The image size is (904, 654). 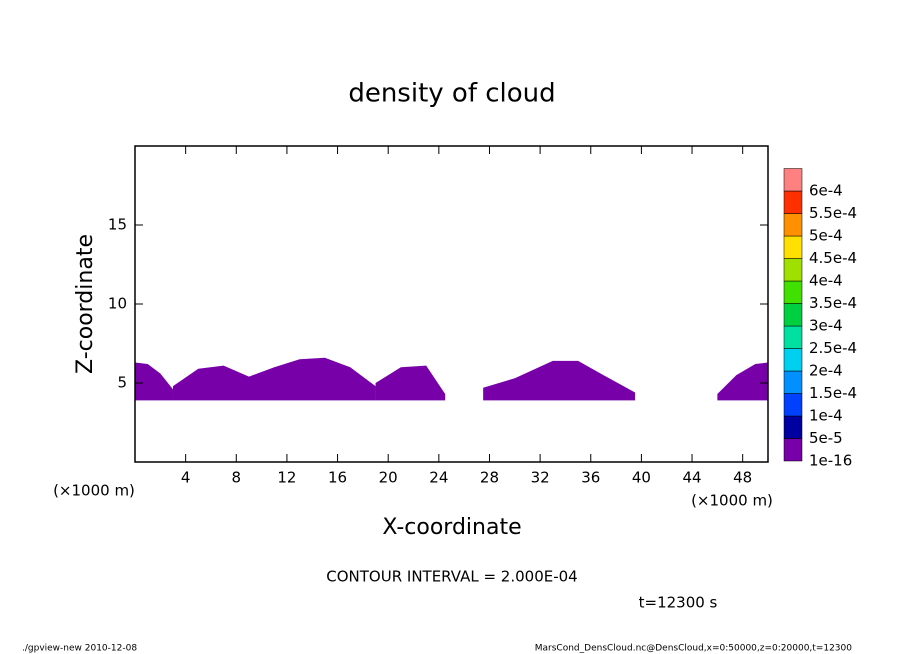 I want to click on colorbar-label: 5e-4, so click(x=826, y=236).